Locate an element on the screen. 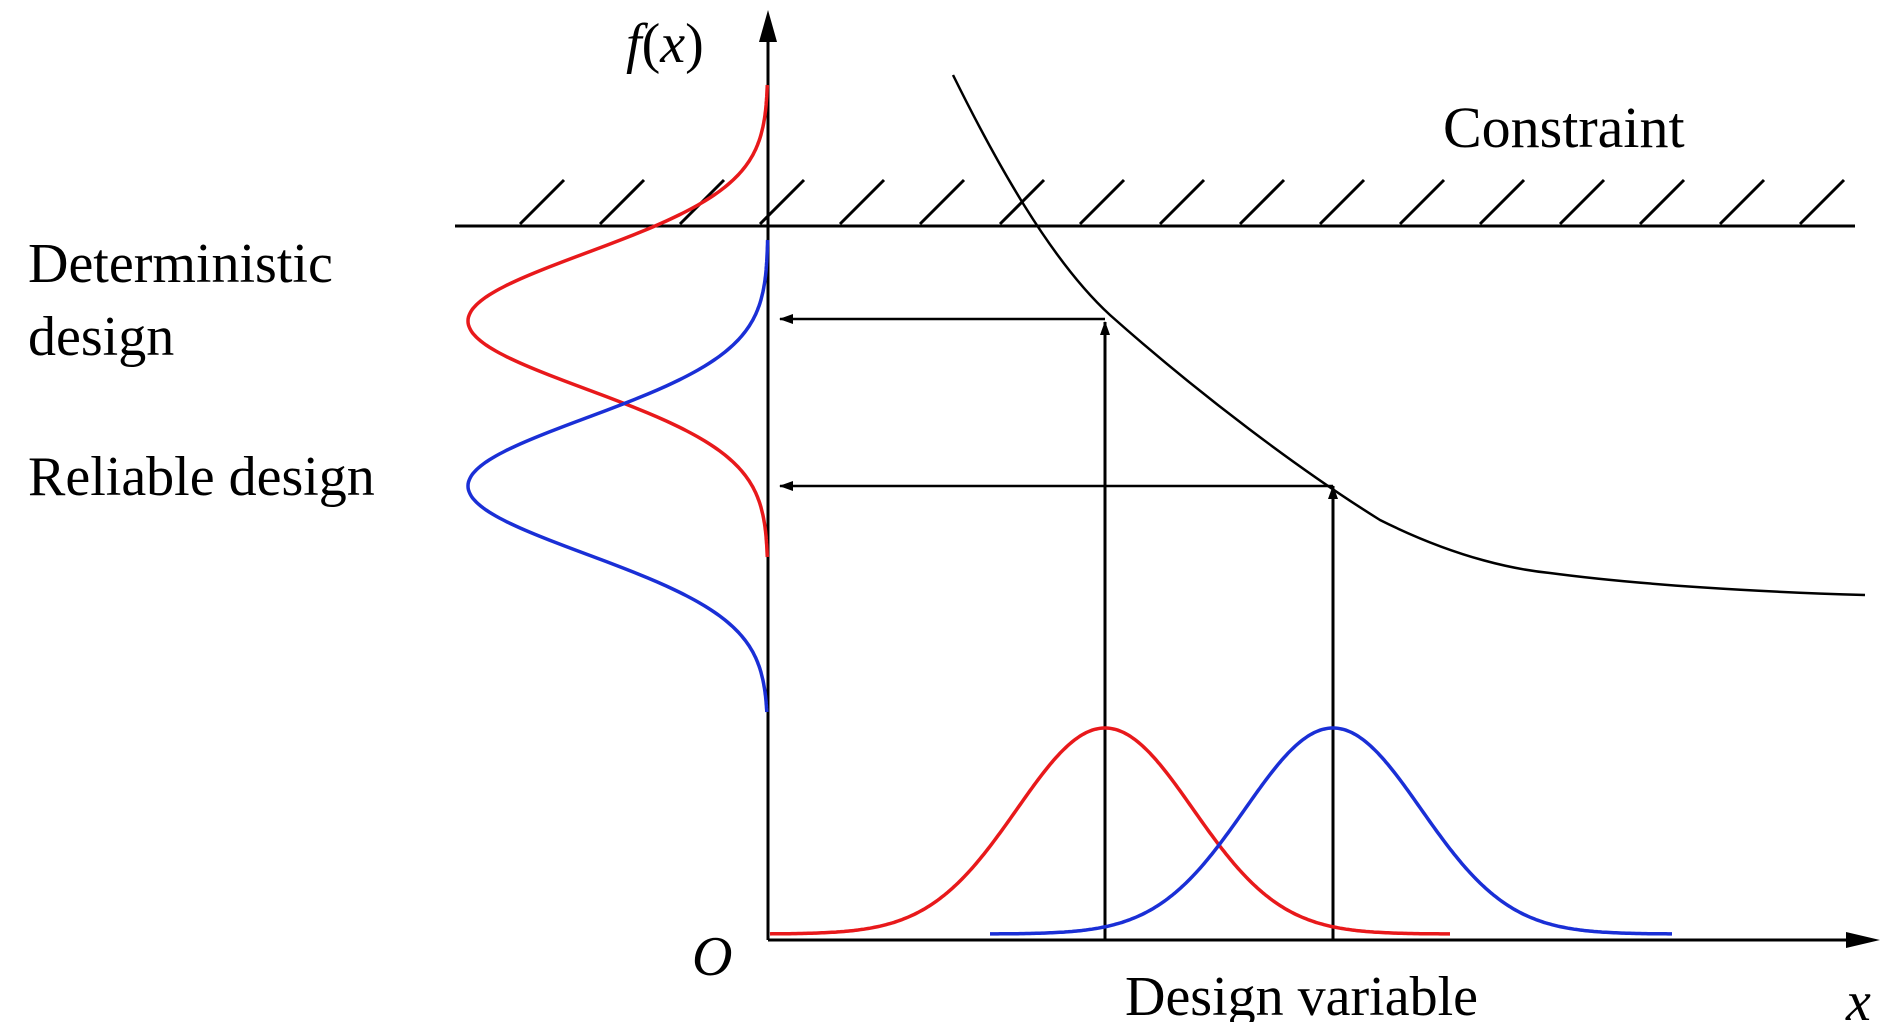  deterministic-design-distribution-x is located at coordinates (1109, 831).